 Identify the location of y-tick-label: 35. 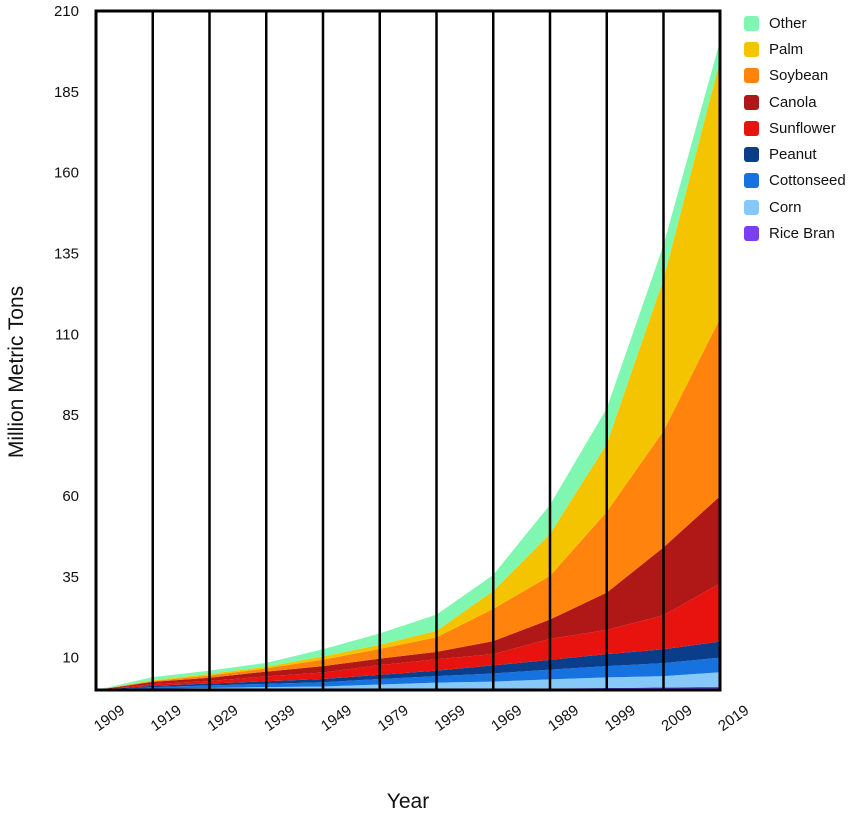
(70, 577).